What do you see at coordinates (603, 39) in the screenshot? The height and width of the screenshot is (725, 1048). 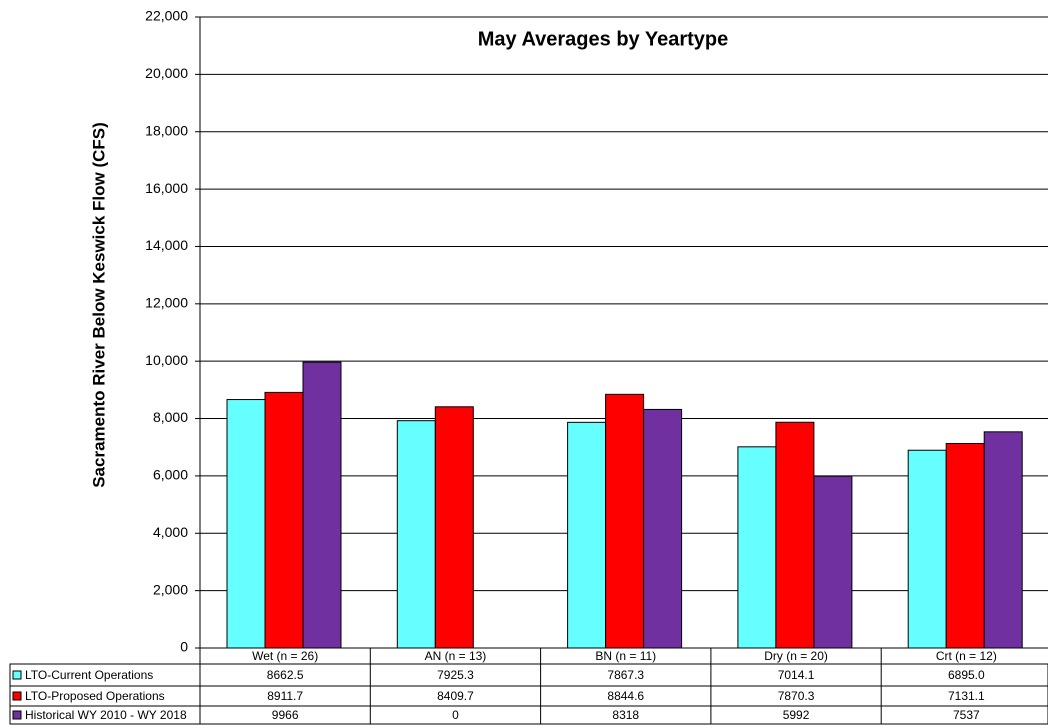 I see `chart-title: May Averages by Yeartype` at bounding box center [603, 39].